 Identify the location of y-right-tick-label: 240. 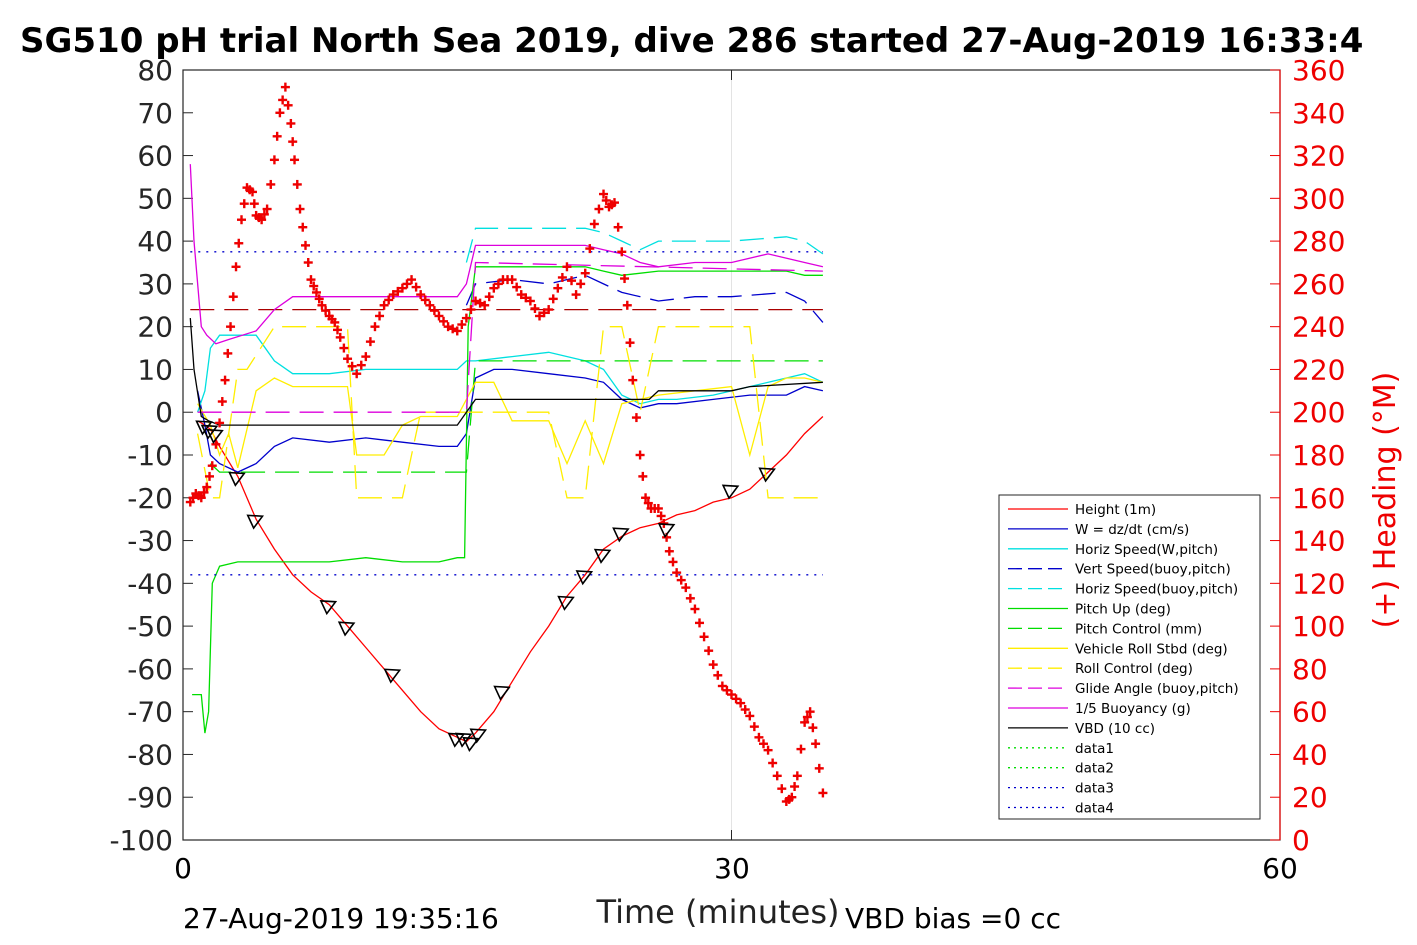
(1318, 327).